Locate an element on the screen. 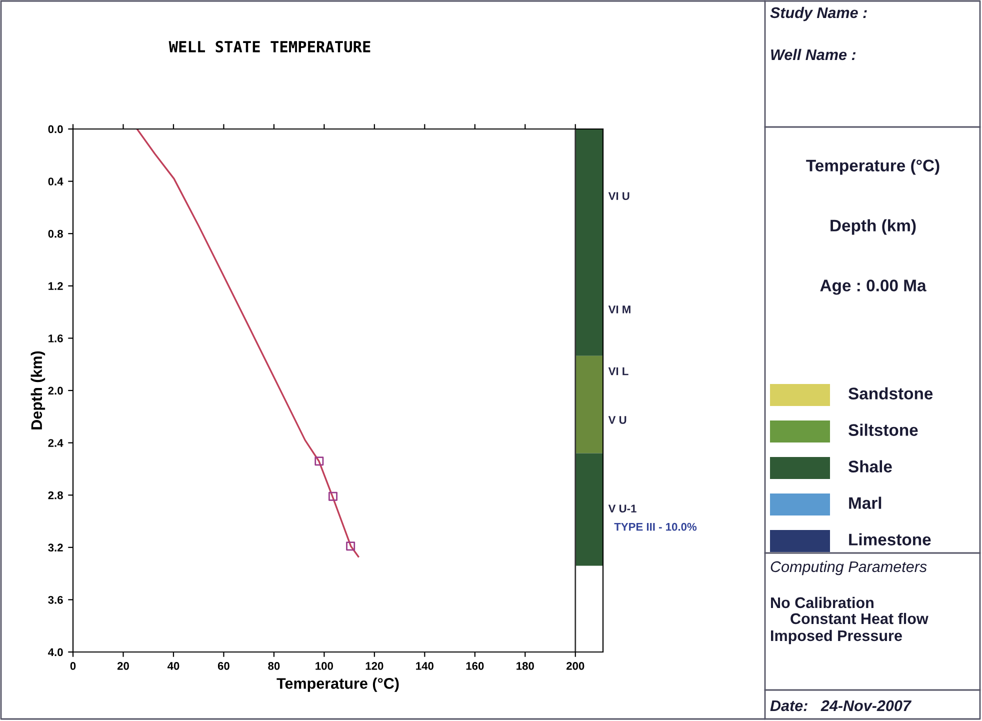 The width and height of the screenshot is (982, 721). text: Well Name : is located at coordinates (813, 54).